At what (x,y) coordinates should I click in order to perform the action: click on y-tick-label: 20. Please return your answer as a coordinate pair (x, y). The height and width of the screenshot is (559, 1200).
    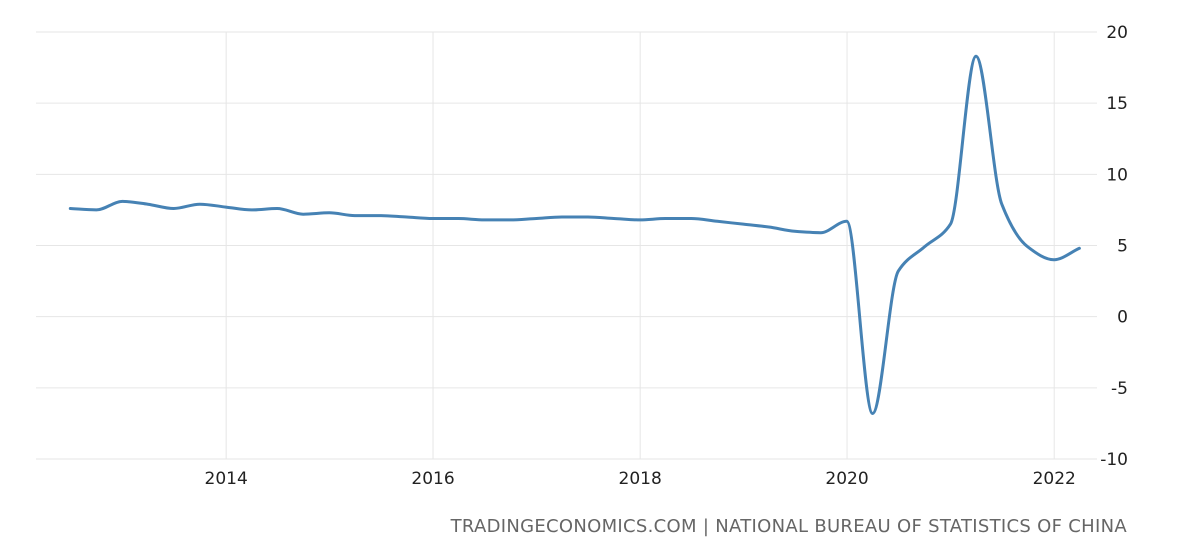
    Looking at the image, I should click on (1117, 33).